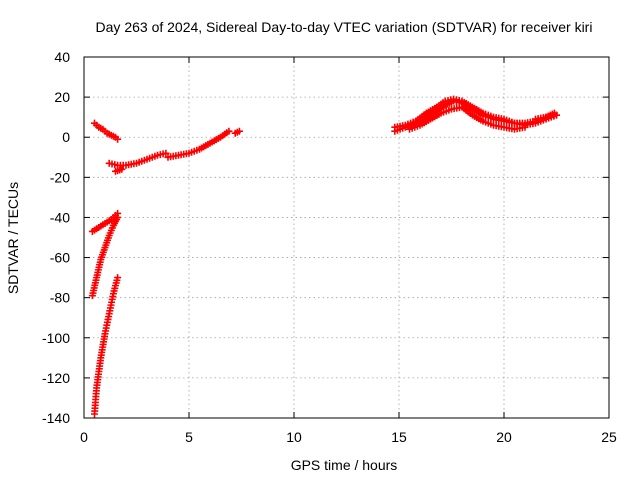 The width and height of the screenshot is (640, 480). Describe the element at coordinates (62, 57) in the screenshot. I see `y-tick-label: 40` at that location.